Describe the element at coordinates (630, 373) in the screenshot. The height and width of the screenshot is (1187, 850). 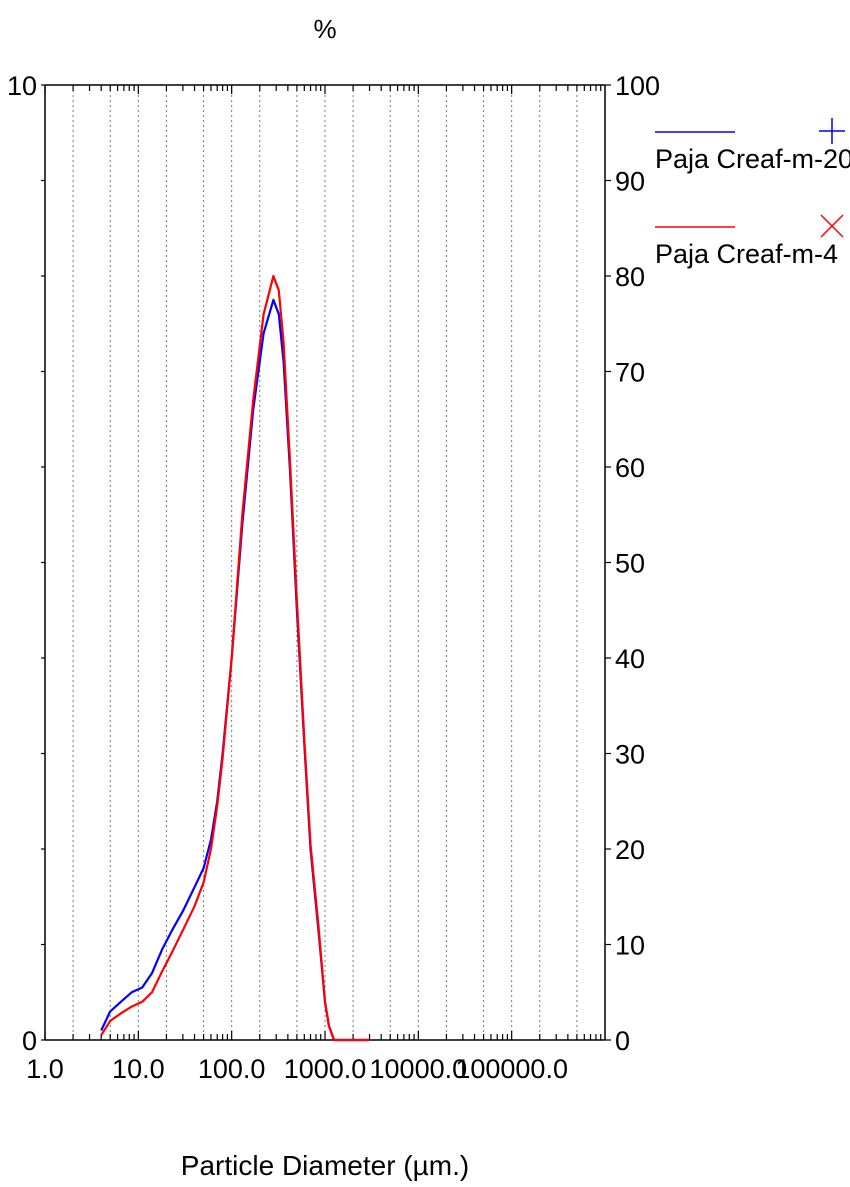
I see `y-right-tick-label: 70` at that location.